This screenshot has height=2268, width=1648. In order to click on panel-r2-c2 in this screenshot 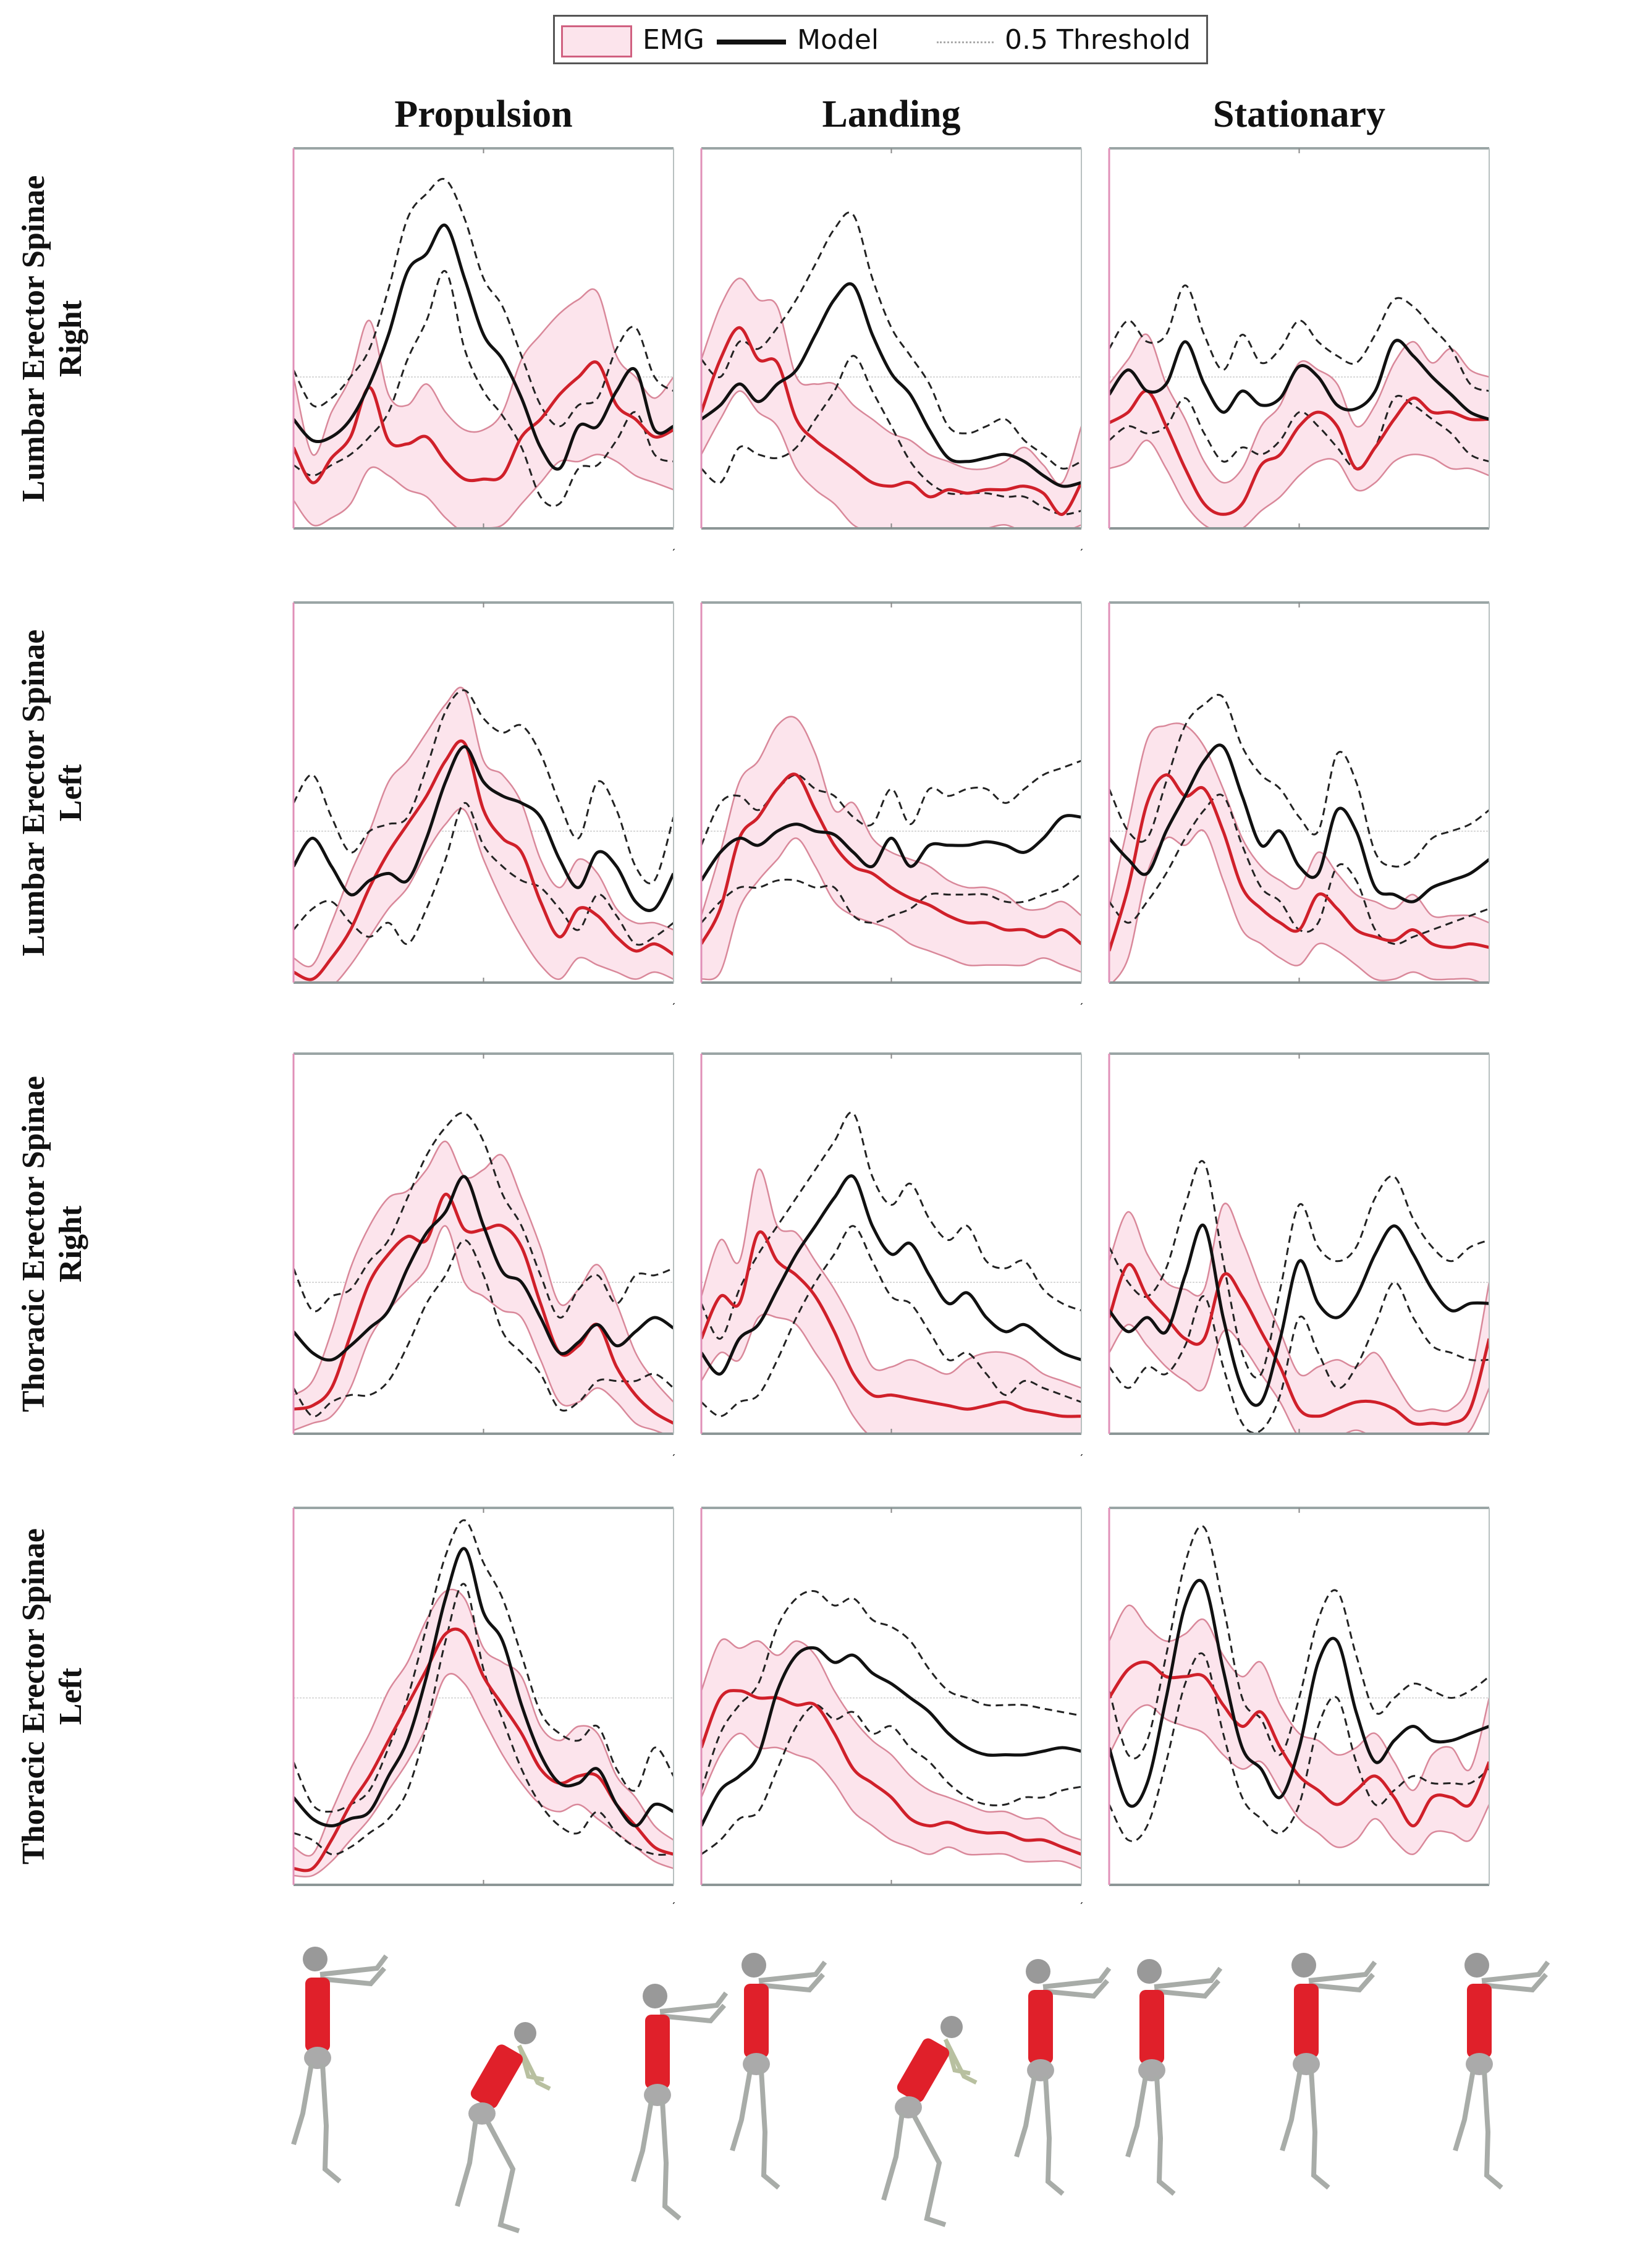, I will do `click(1299, 1243)`.